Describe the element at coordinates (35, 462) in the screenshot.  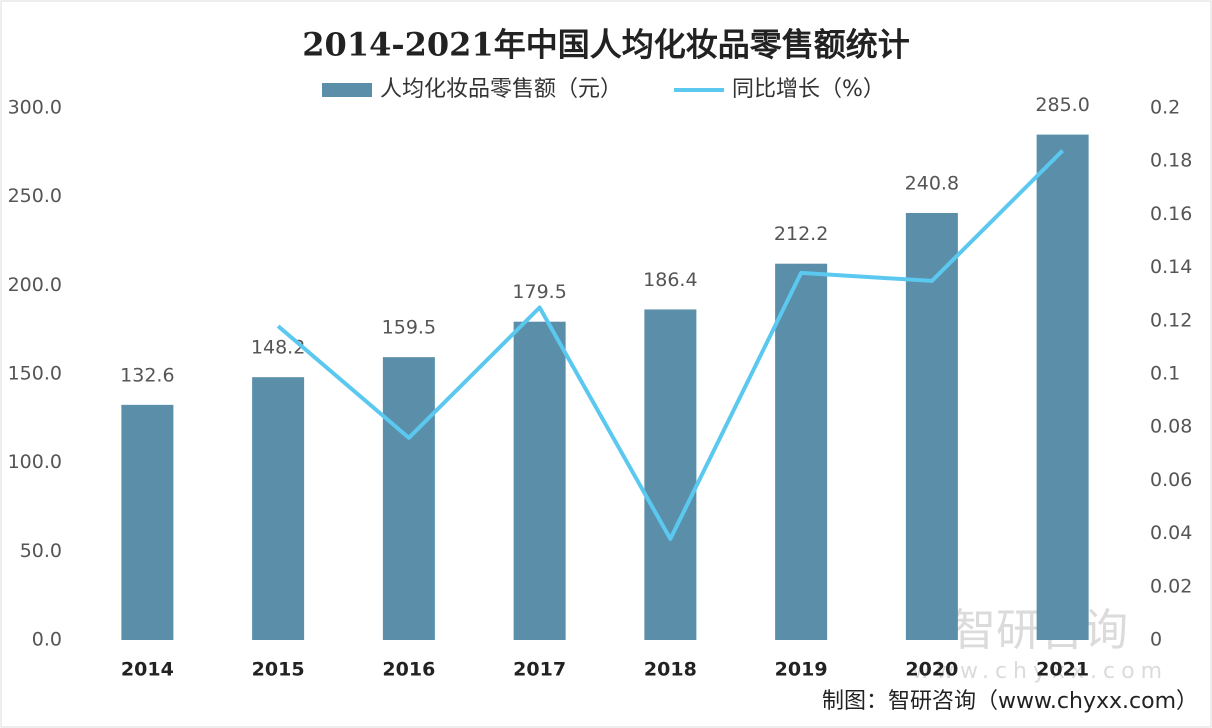
I see `y-tick-label: 100.0` at that location.